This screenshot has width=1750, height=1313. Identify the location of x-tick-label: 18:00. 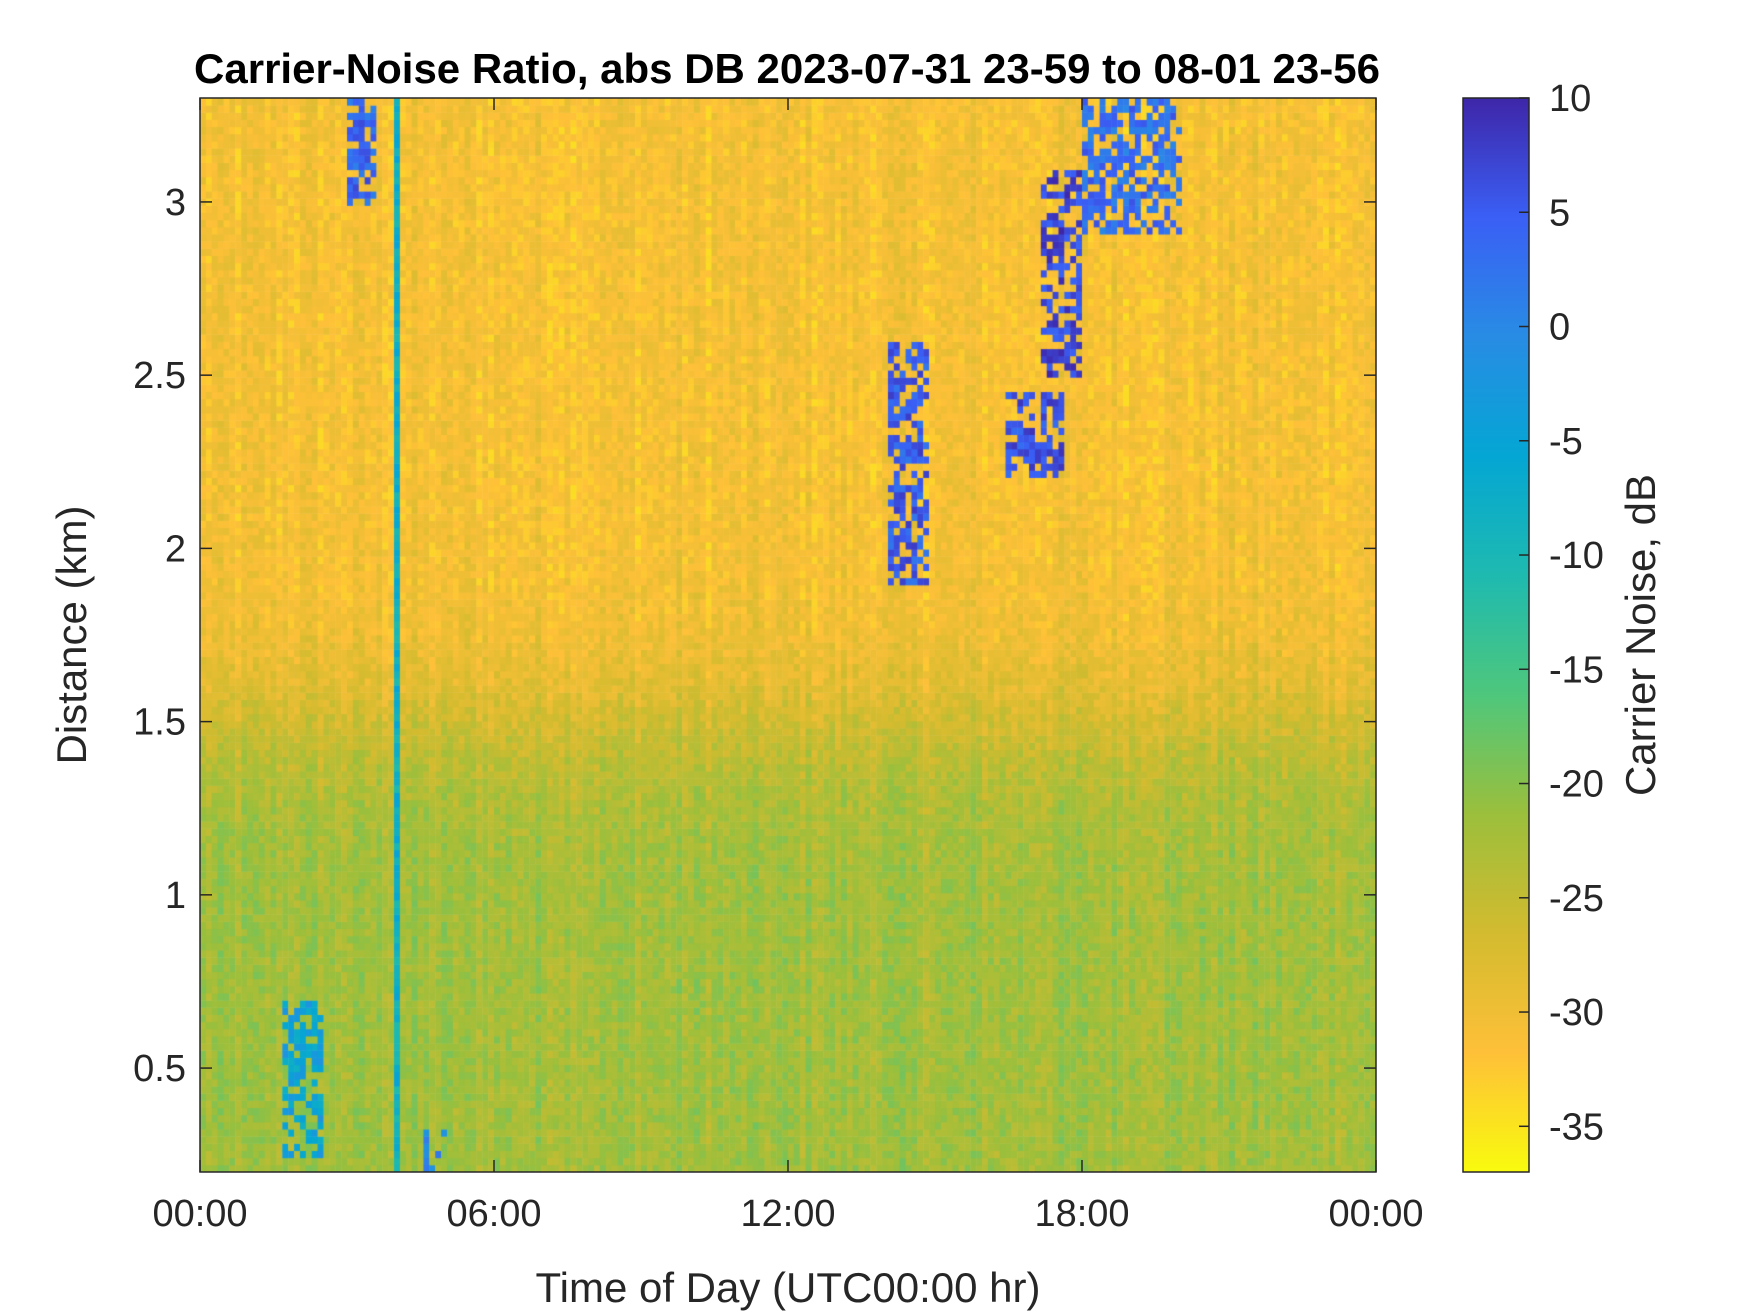
(1081, 1214).